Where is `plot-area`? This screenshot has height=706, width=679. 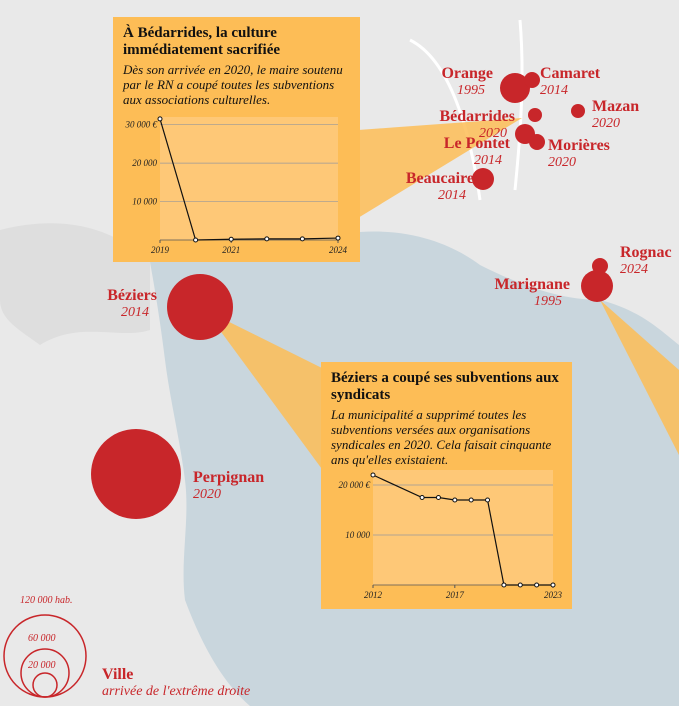
plot-area is located at coordinates (249, 178).